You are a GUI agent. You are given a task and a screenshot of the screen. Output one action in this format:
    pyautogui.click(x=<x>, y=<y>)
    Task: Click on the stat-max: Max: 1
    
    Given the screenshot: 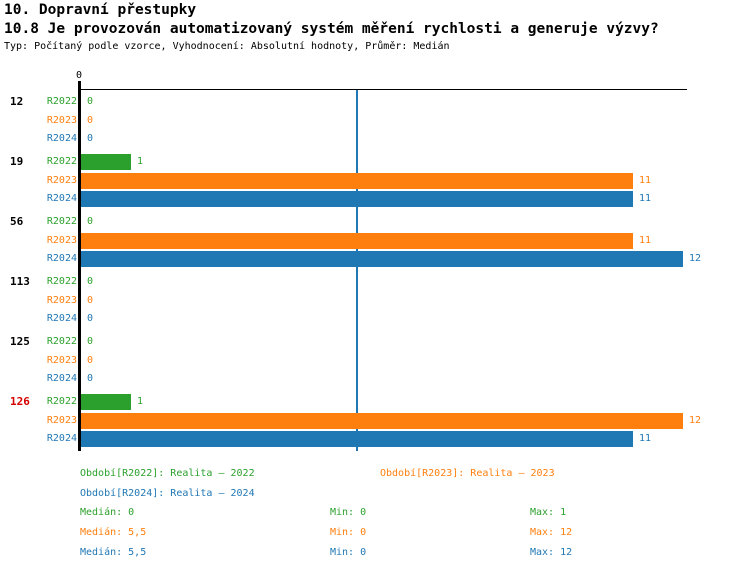 What is the action you would take?
    pyautogui.click(x=548, y=512)
    